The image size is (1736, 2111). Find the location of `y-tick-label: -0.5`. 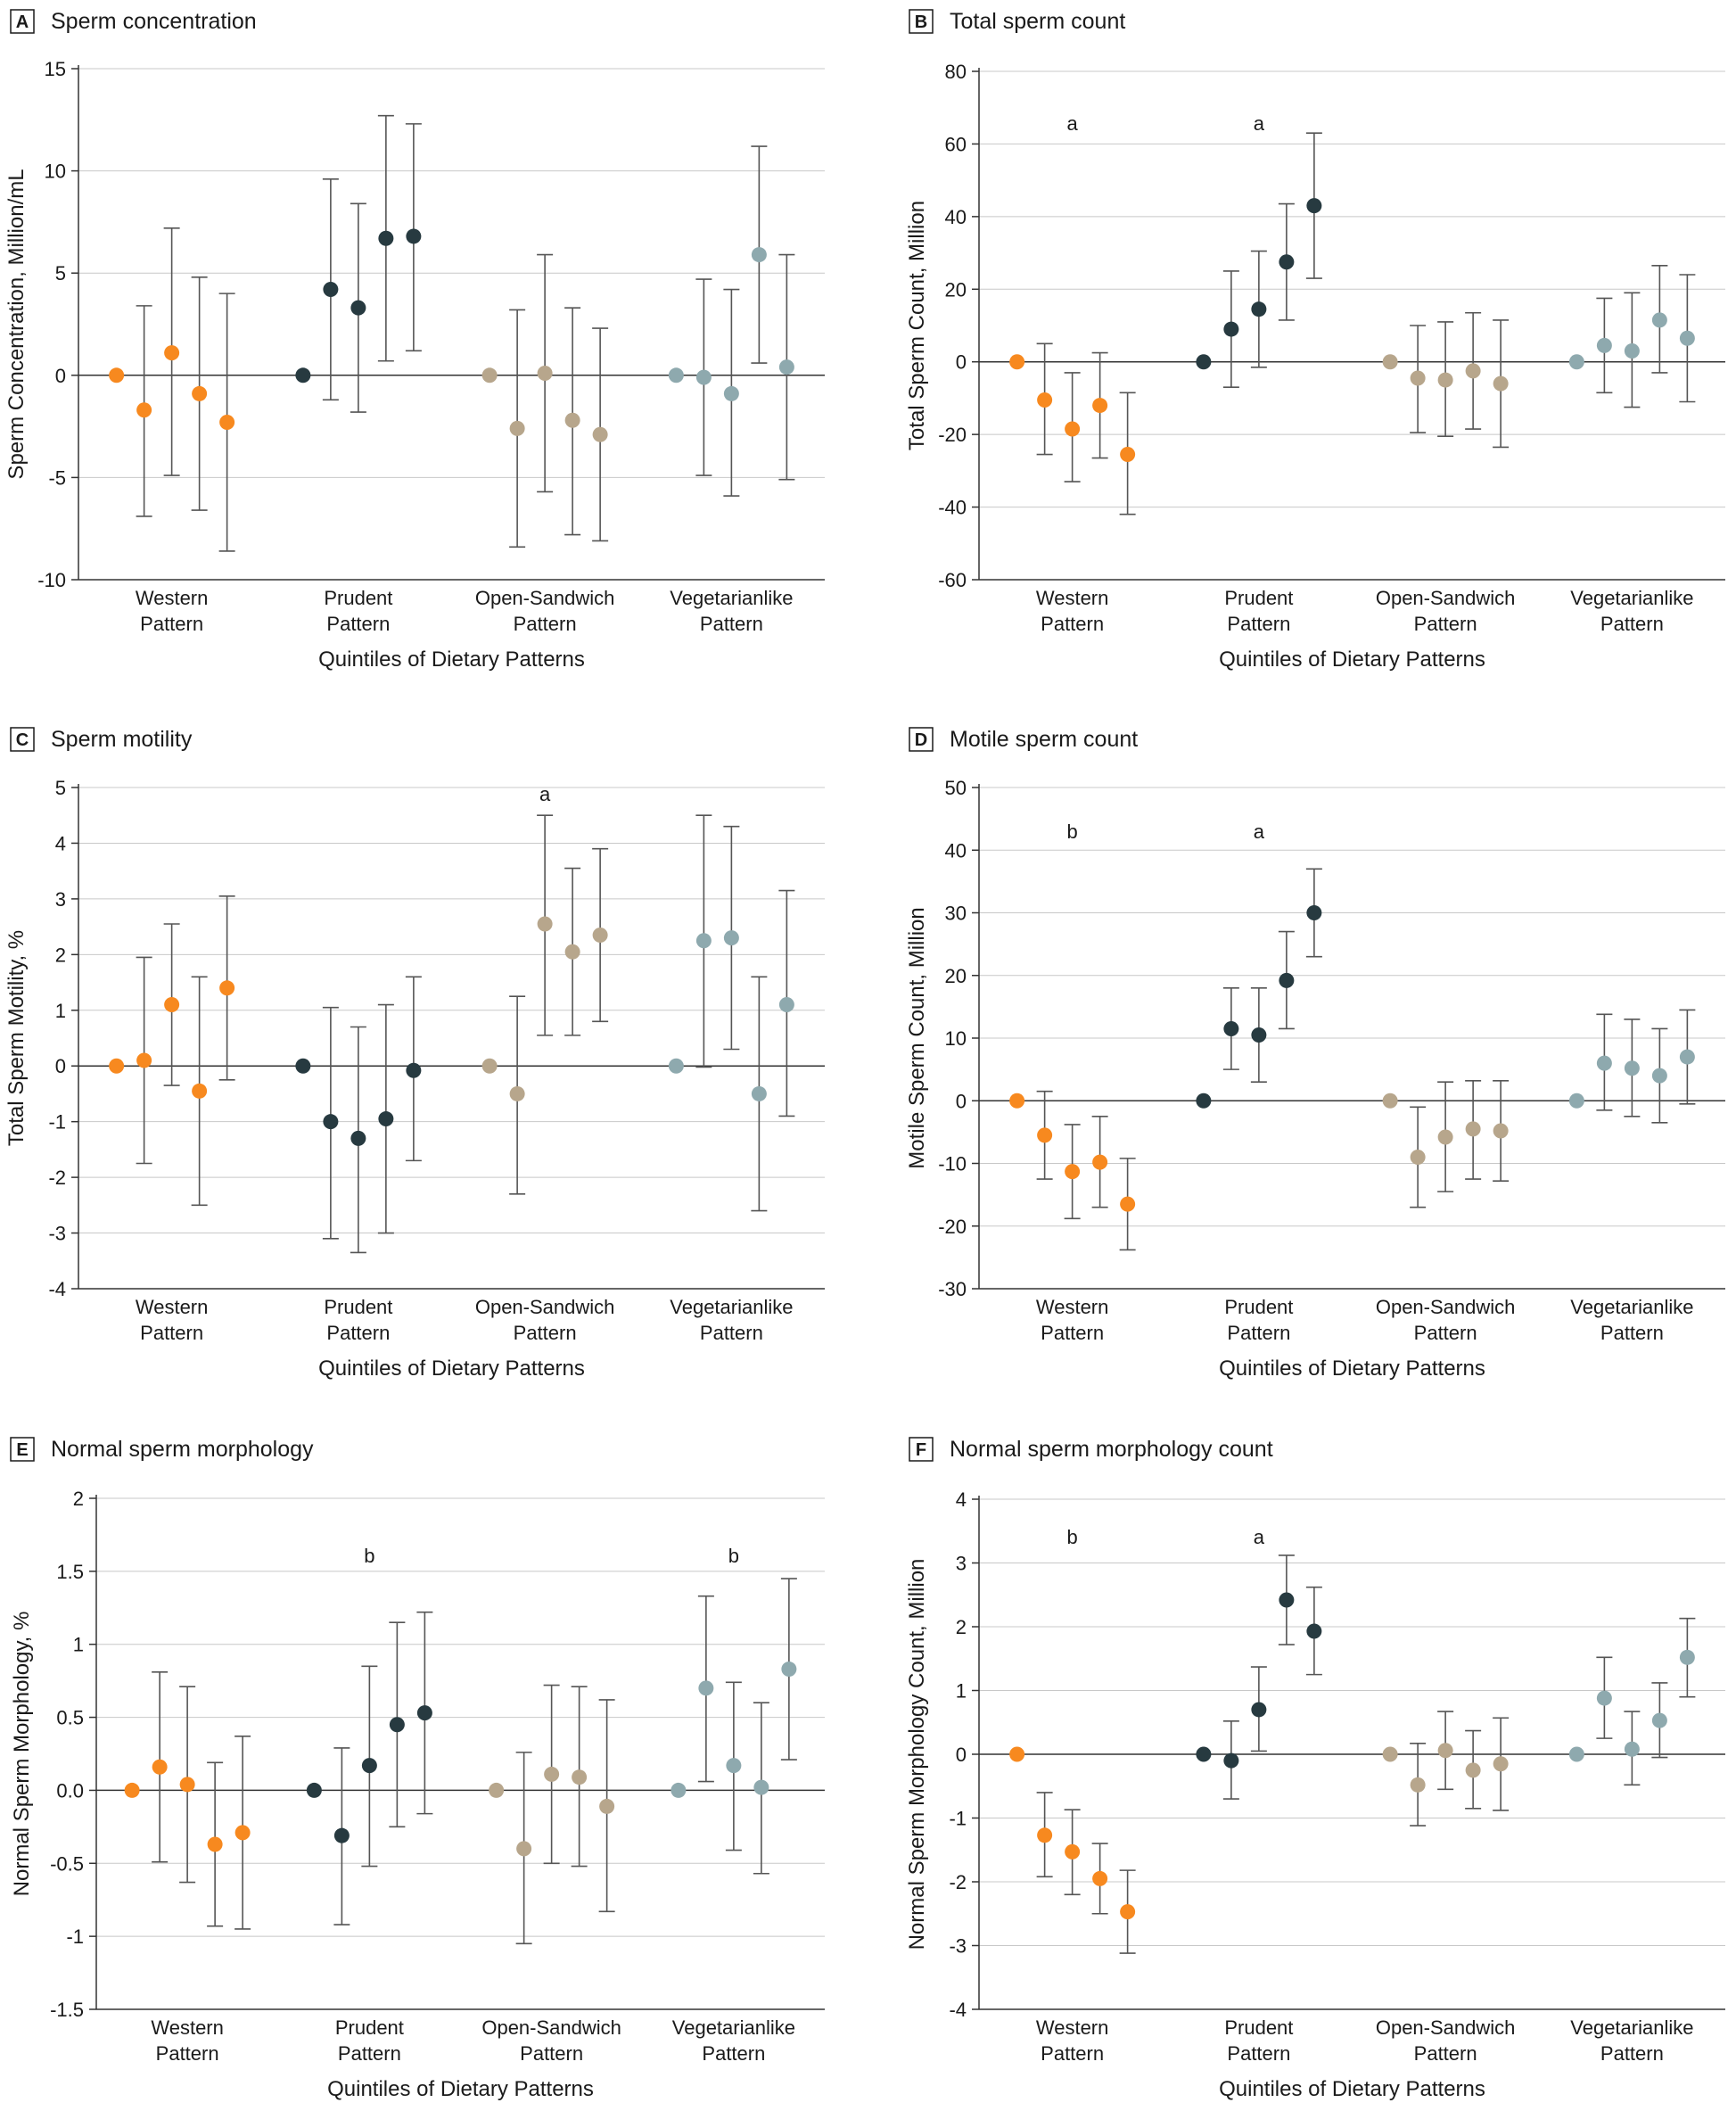

y-tick-label: -0.5 is located at coordinates (67, 1864).